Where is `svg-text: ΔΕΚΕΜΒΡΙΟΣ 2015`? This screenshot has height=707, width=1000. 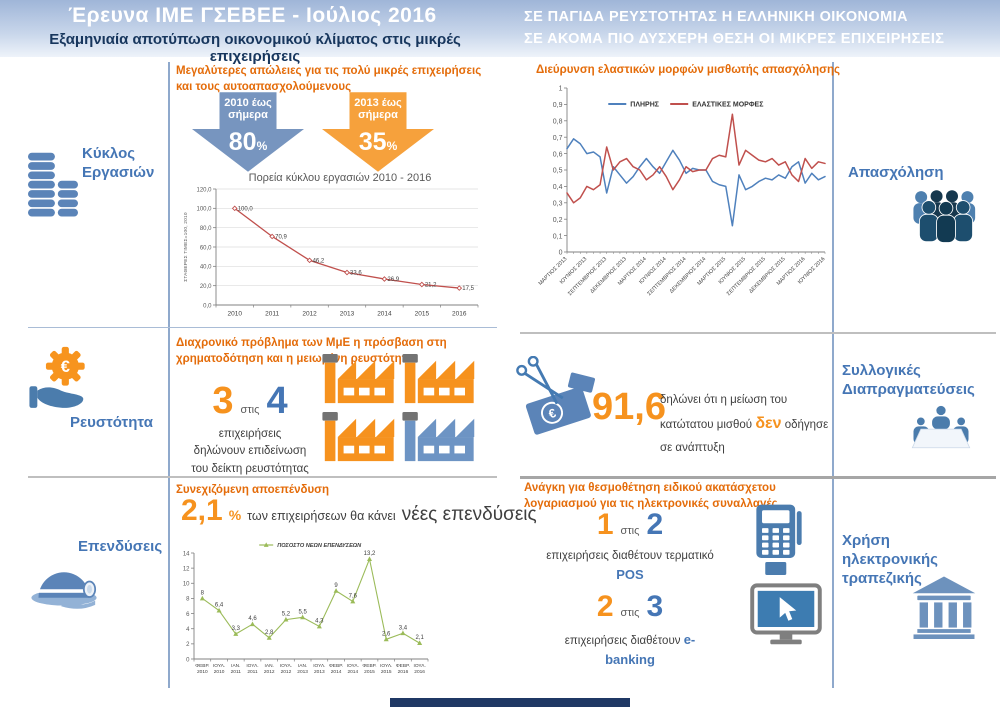 svg-text: ΔΕΚΕΜΒΡΙΟΣ 2015 is located at coordinates (767, 275).